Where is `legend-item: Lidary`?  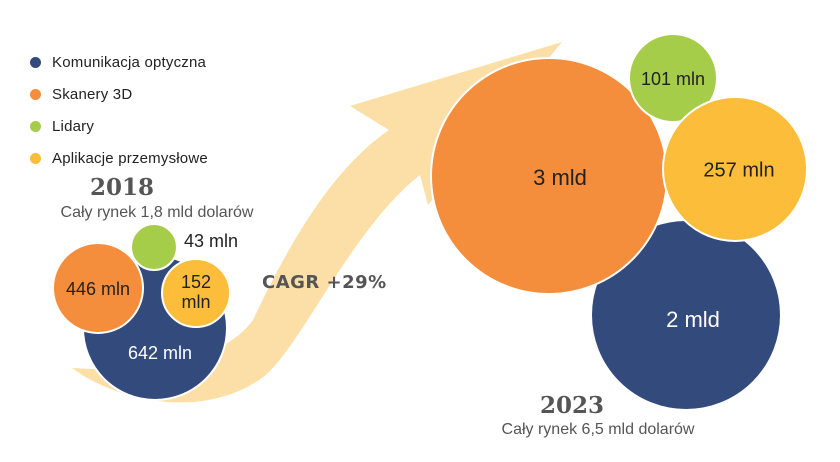
legend-item: Lidary is located at coordinates (119, 126).